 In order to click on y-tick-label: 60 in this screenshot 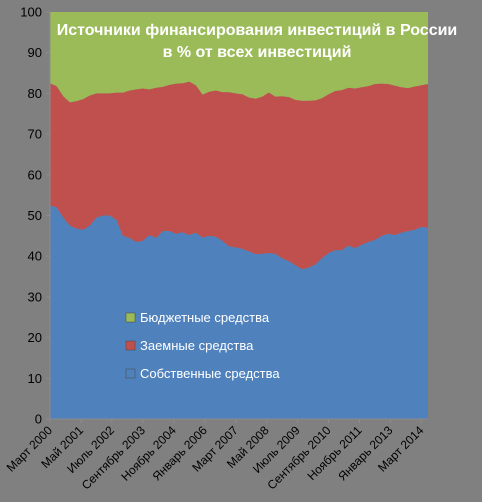, I will do `click(35, 174)`.